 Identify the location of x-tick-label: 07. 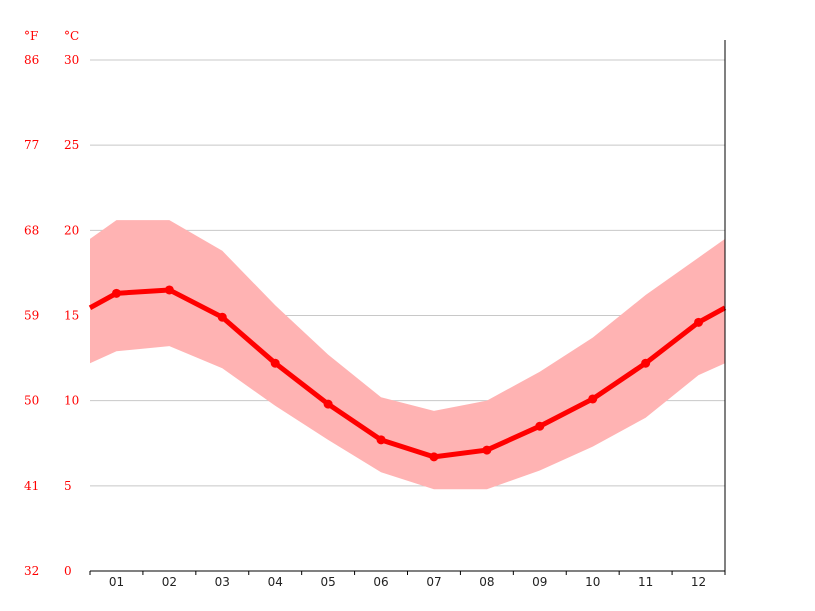
(433, 582).